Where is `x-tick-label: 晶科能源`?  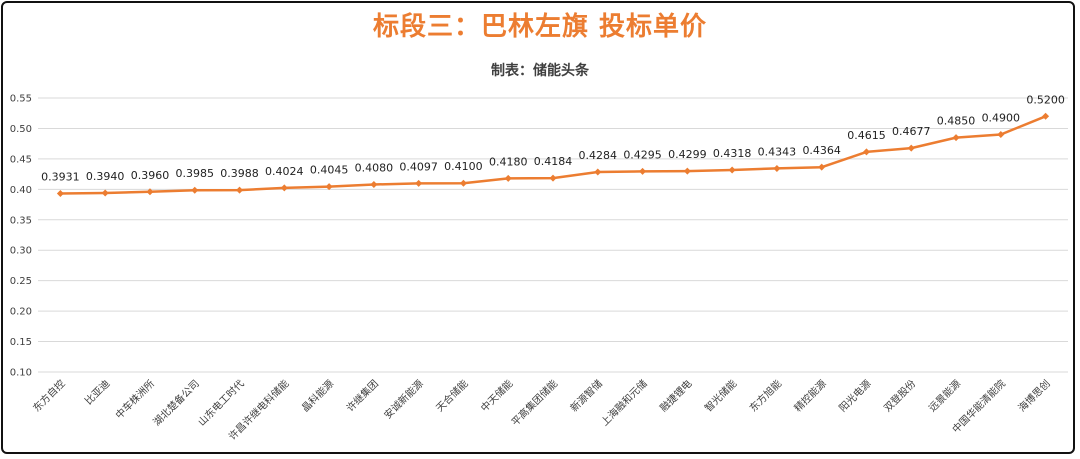
x-tick-label: 晶科能源 is located at coordinates (317, 395).